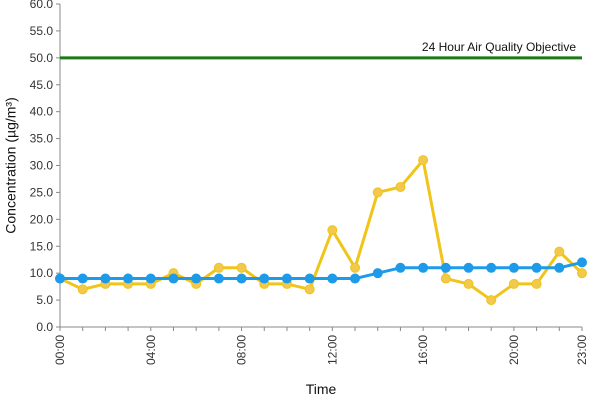 The width and height of the screenshot is (600, 400). I want to click on y-tick-label: 45.0, so click(42, 85).